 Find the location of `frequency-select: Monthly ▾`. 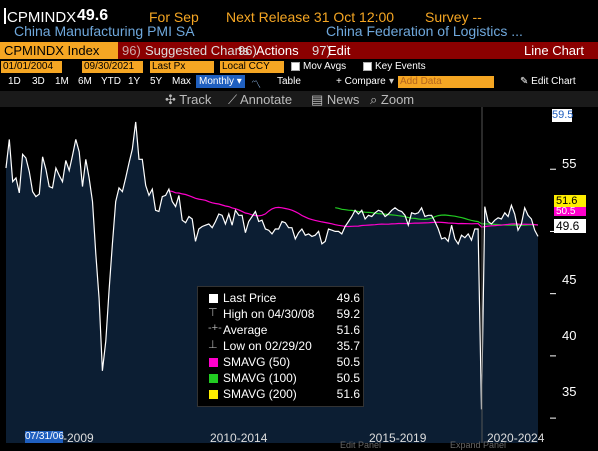

frequency-select: Monthly ▾ is located at coordinates (220, 81).